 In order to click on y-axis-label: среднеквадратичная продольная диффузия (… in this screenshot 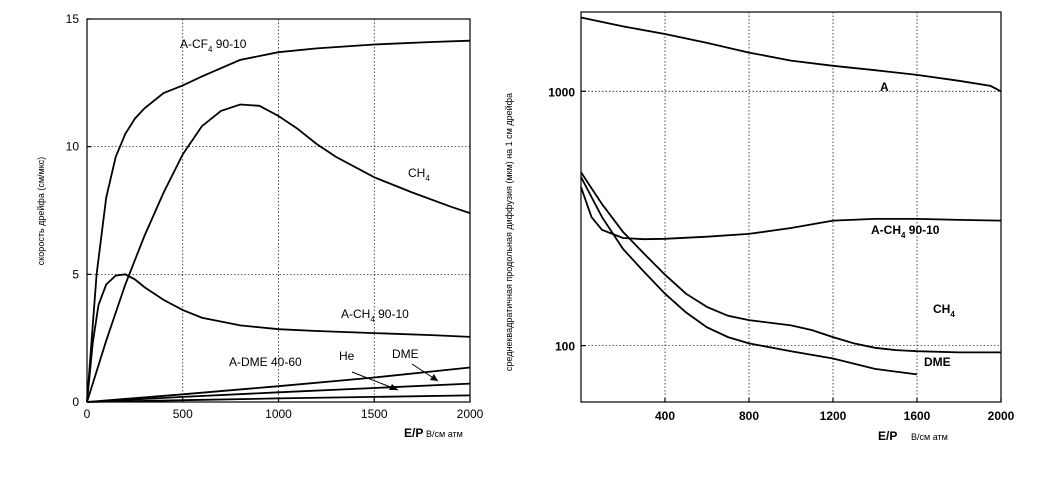, I will do `click(509, 232)`.